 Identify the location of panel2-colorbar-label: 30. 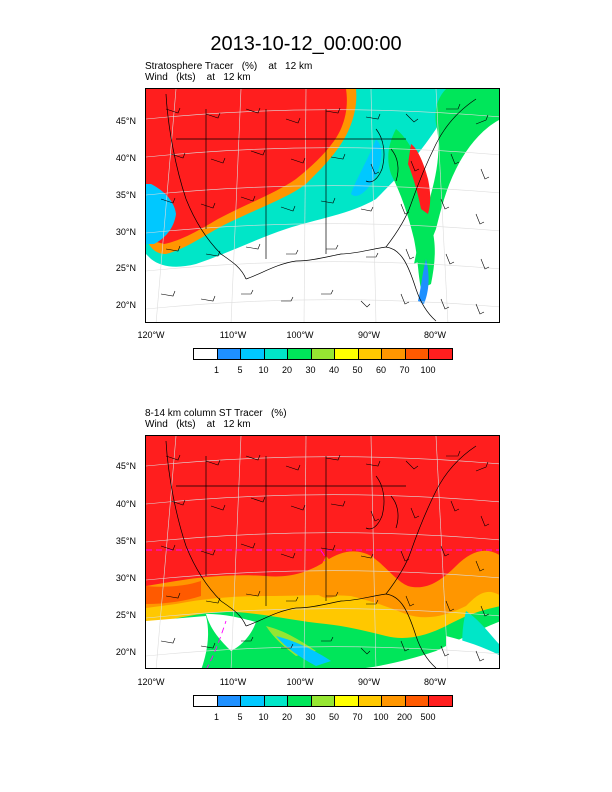
(310, 717).